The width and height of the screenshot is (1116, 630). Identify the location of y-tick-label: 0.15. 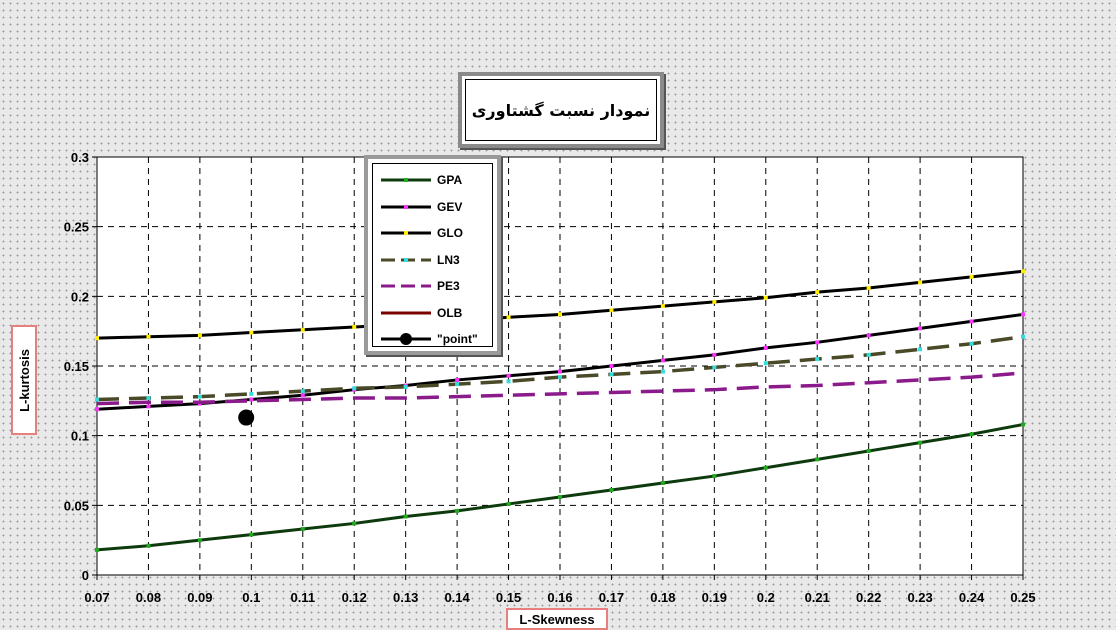
(76, 366).